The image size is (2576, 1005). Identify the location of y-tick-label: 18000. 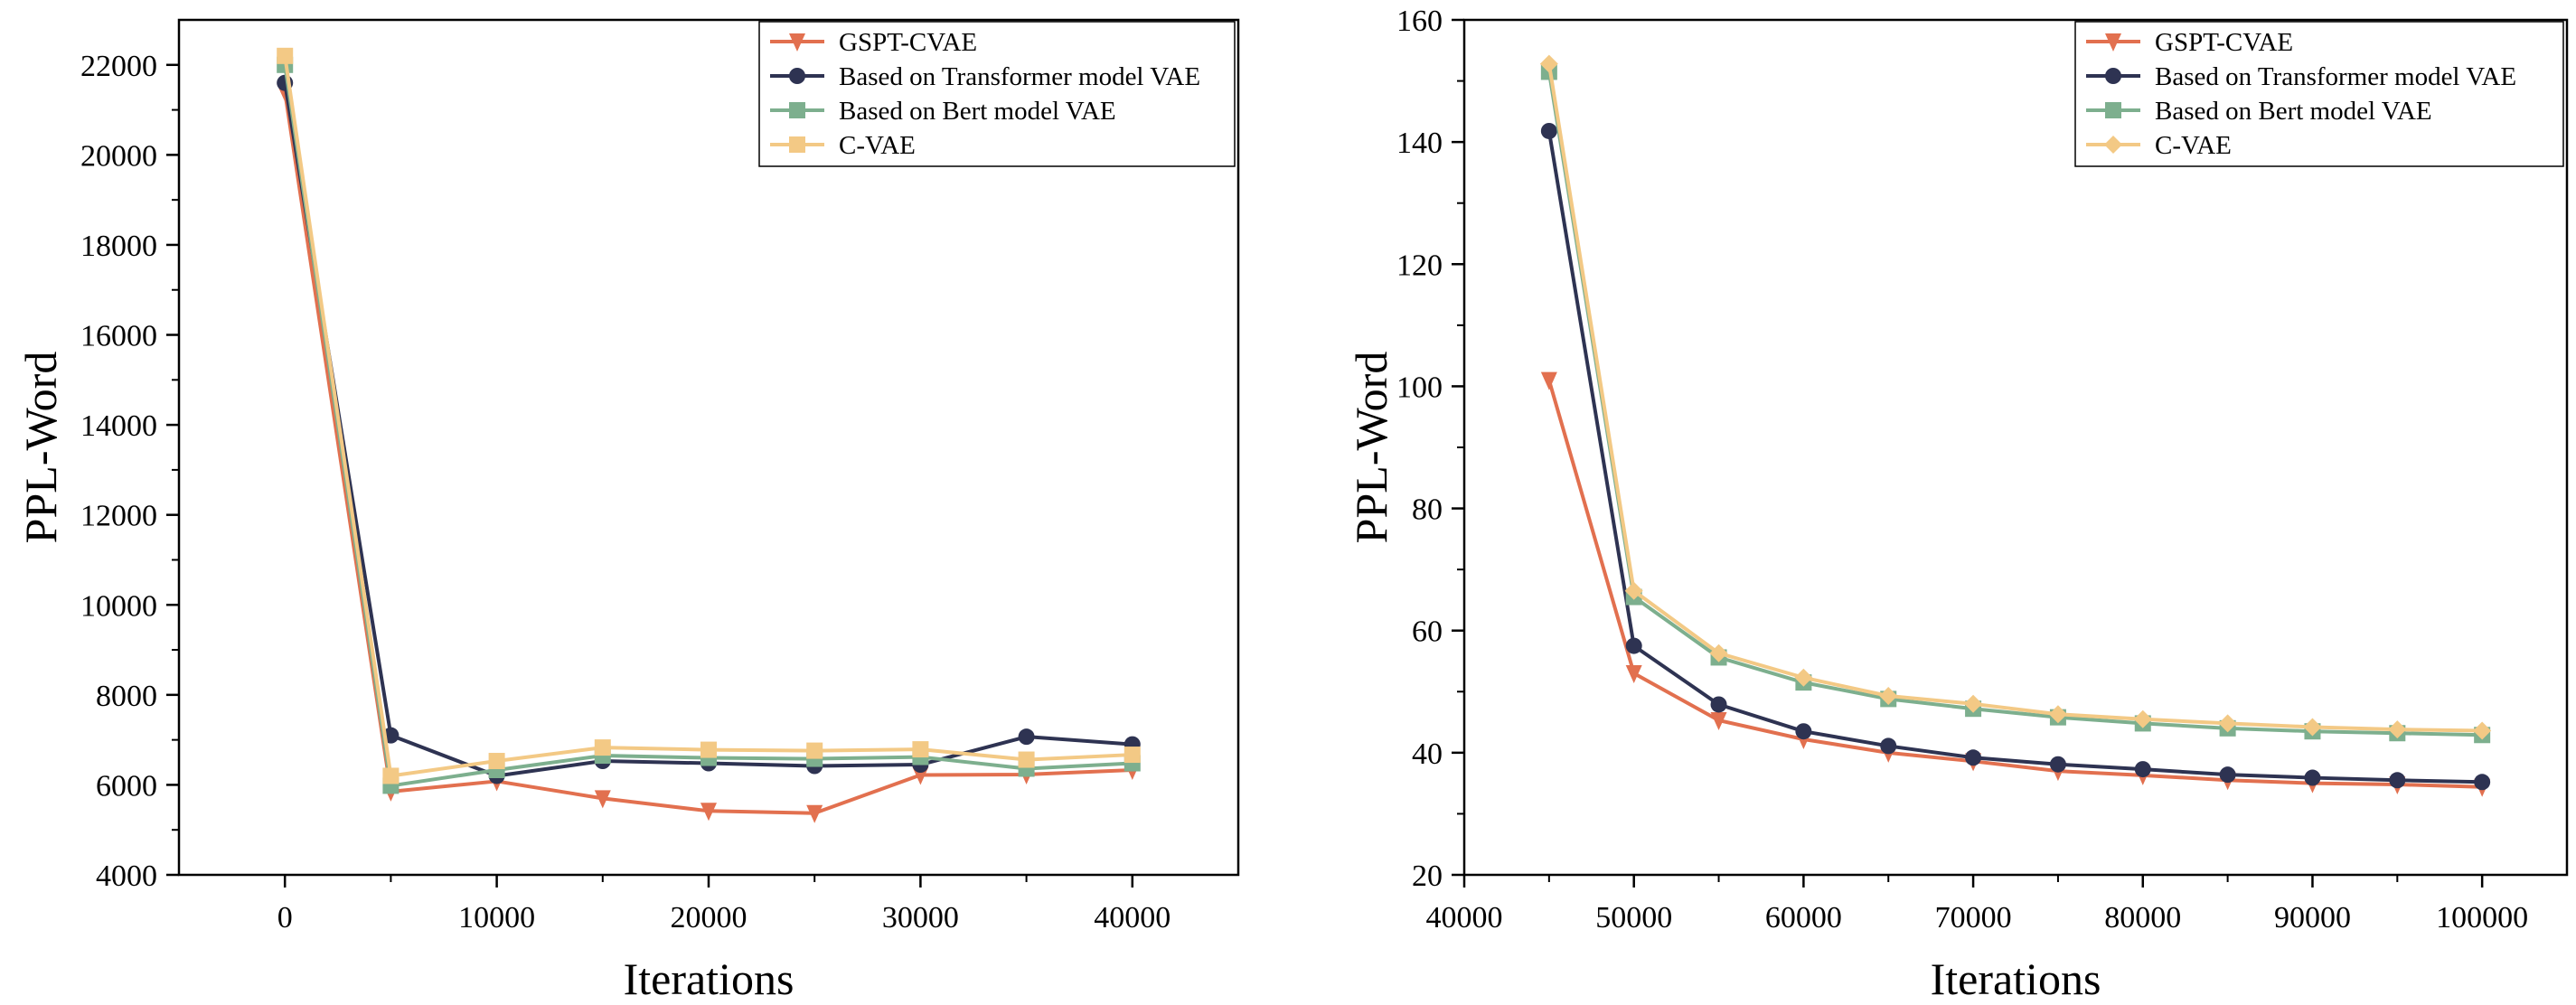
(119, 246).